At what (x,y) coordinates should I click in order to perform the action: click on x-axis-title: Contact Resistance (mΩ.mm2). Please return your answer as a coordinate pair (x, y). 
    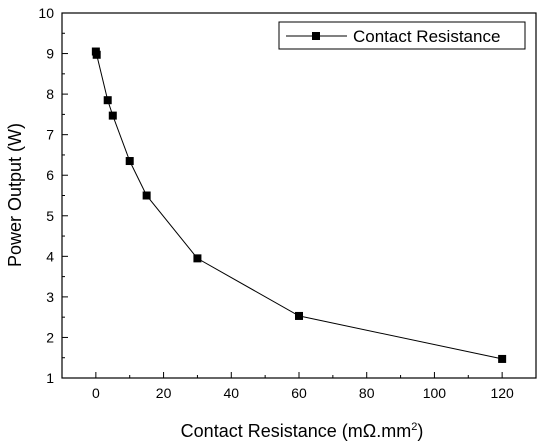
    Looking at the image, I should click on (302, 431).